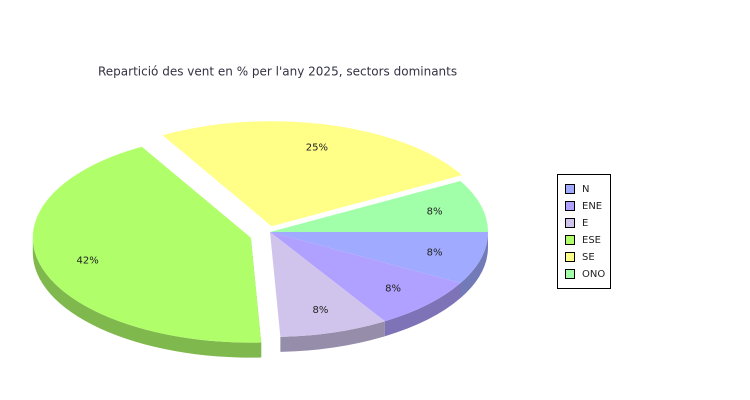 The image size is (750, 400). Describe the element at coordinates (592, 206) in the screenshot. I see `legend-label: ENE` at that location.